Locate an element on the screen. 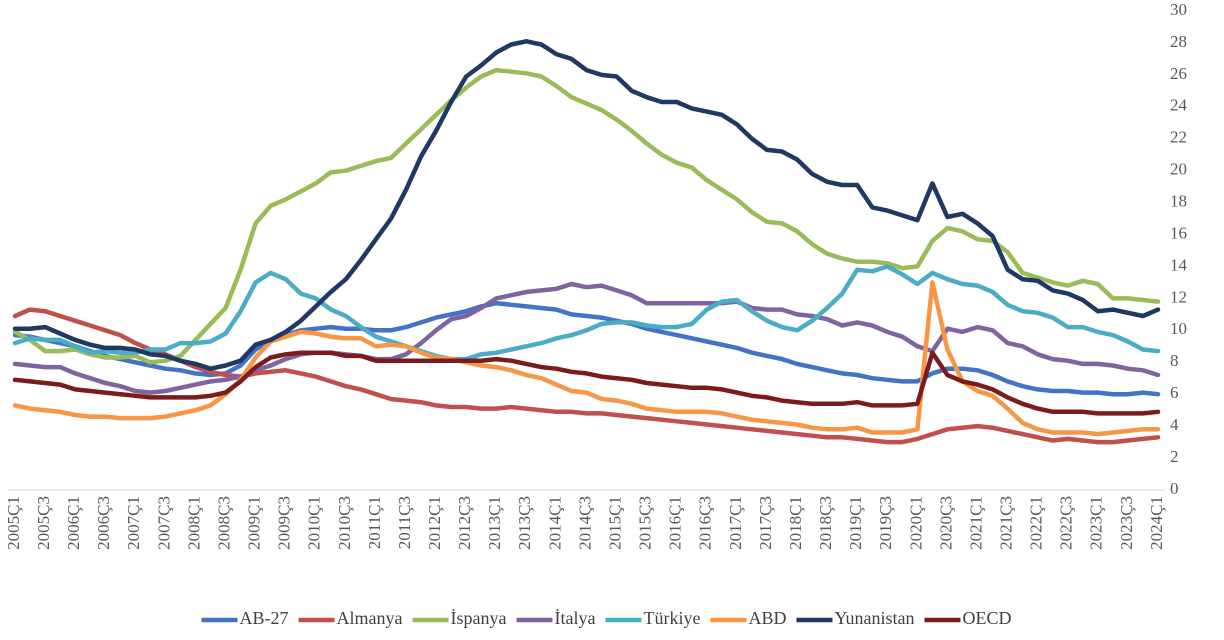 This screenshot has width=1224, height=640. x-tick-label: 2020Ç3 is located at coordinates (945, 523).